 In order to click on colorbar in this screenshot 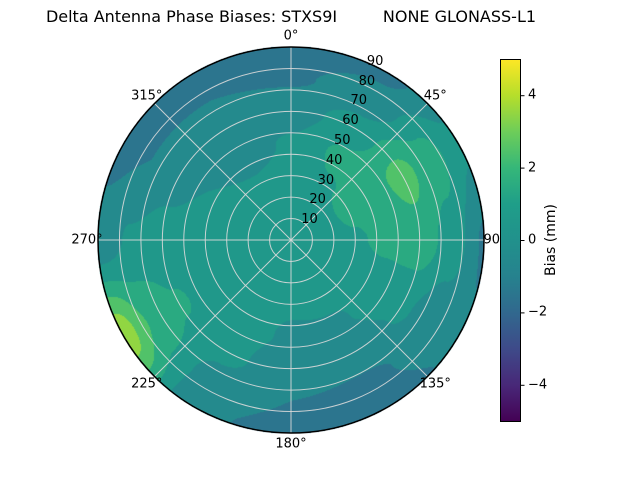, I will do `click(512, 240)`.